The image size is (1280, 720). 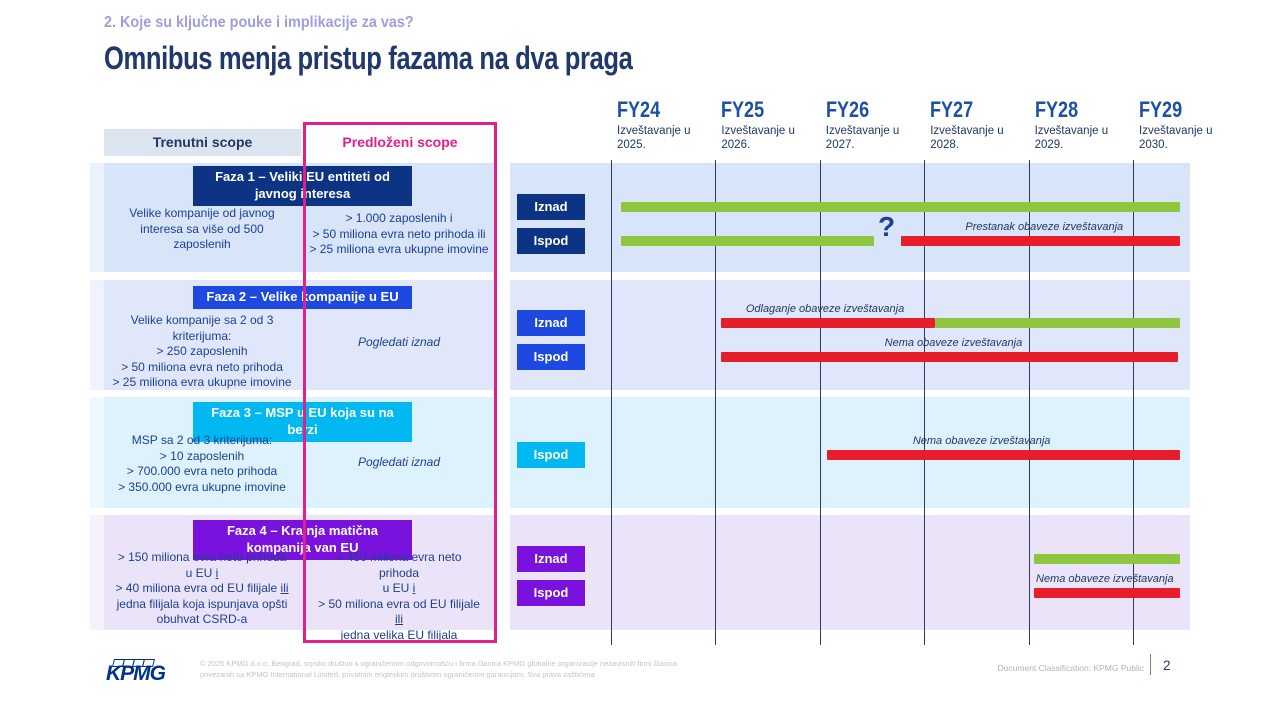 I want to click on classification-text: Document Classification: KPMG Public, so click(x=1070, y=668).